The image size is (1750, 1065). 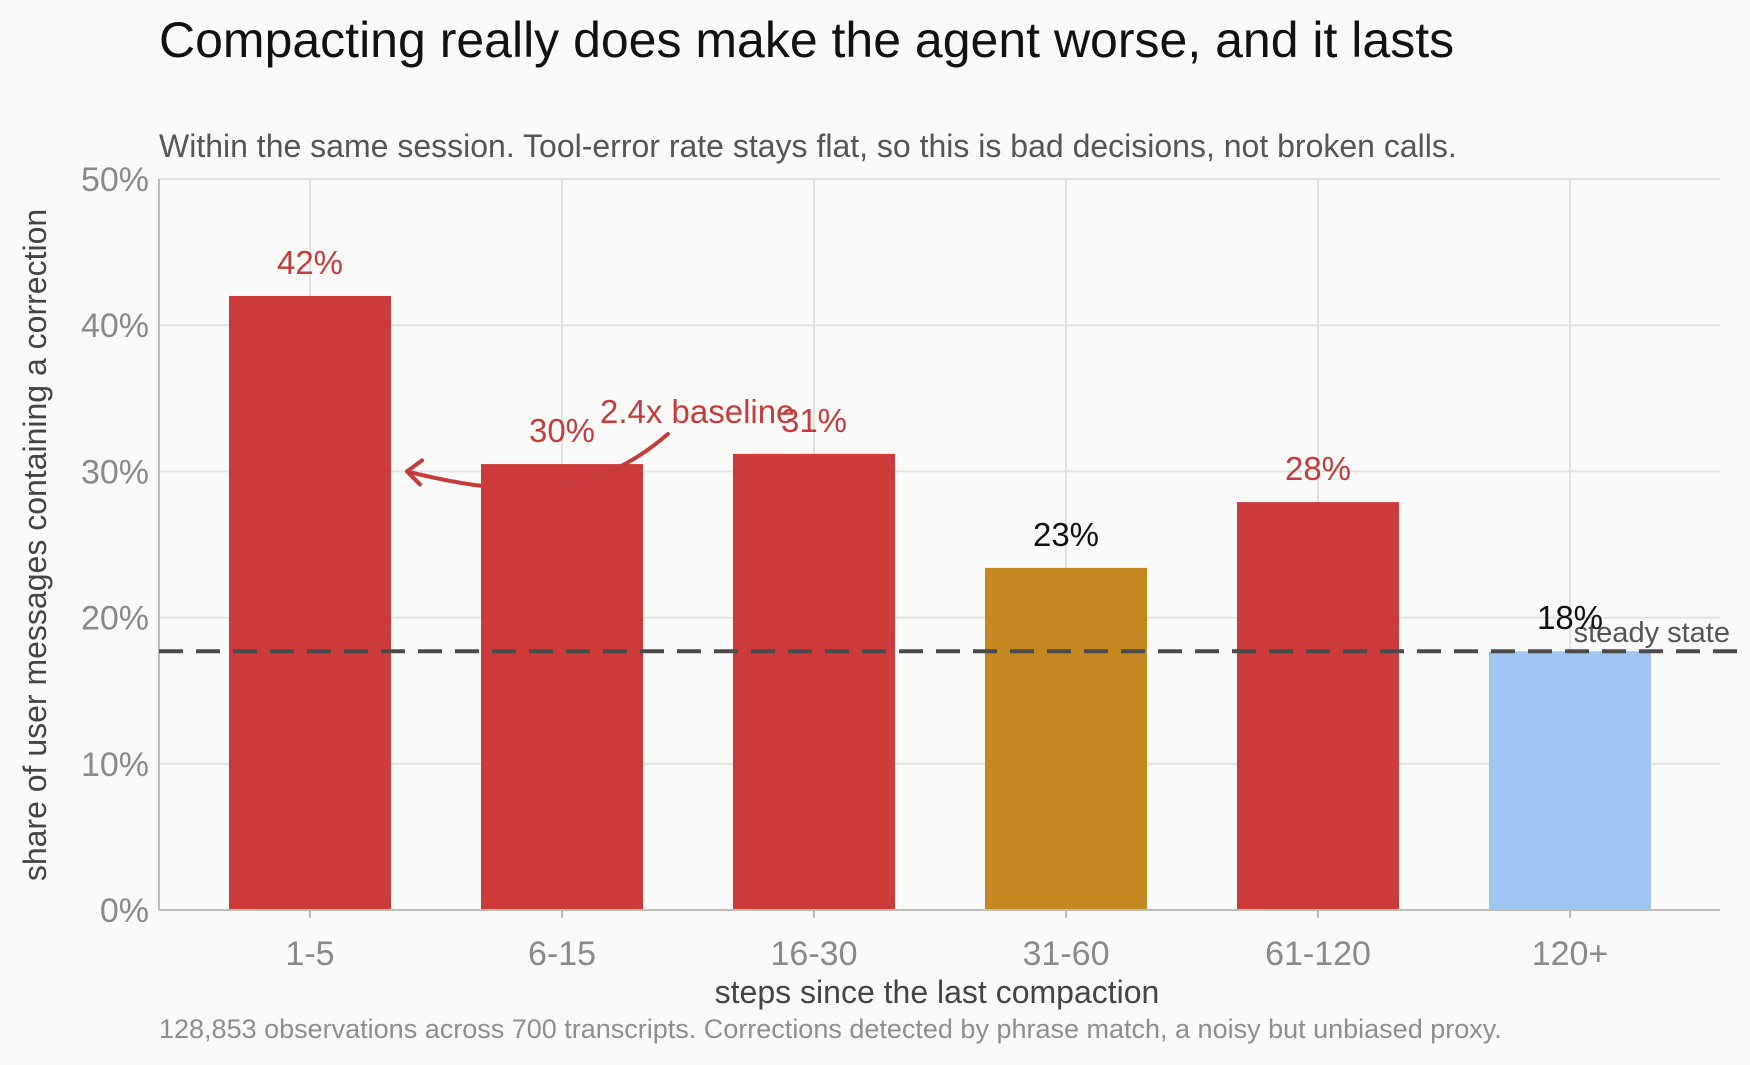 I want to click on annotation-group: 2.4x baseline, so click(x=599, y=442).